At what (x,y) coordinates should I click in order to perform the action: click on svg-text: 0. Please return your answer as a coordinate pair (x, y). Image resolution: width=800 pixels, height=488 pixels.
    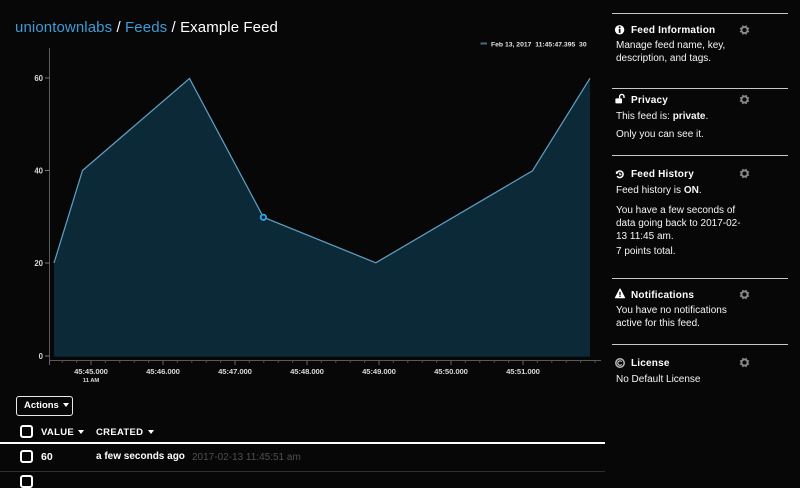
    Looking at the image, I should click on (41, 356).